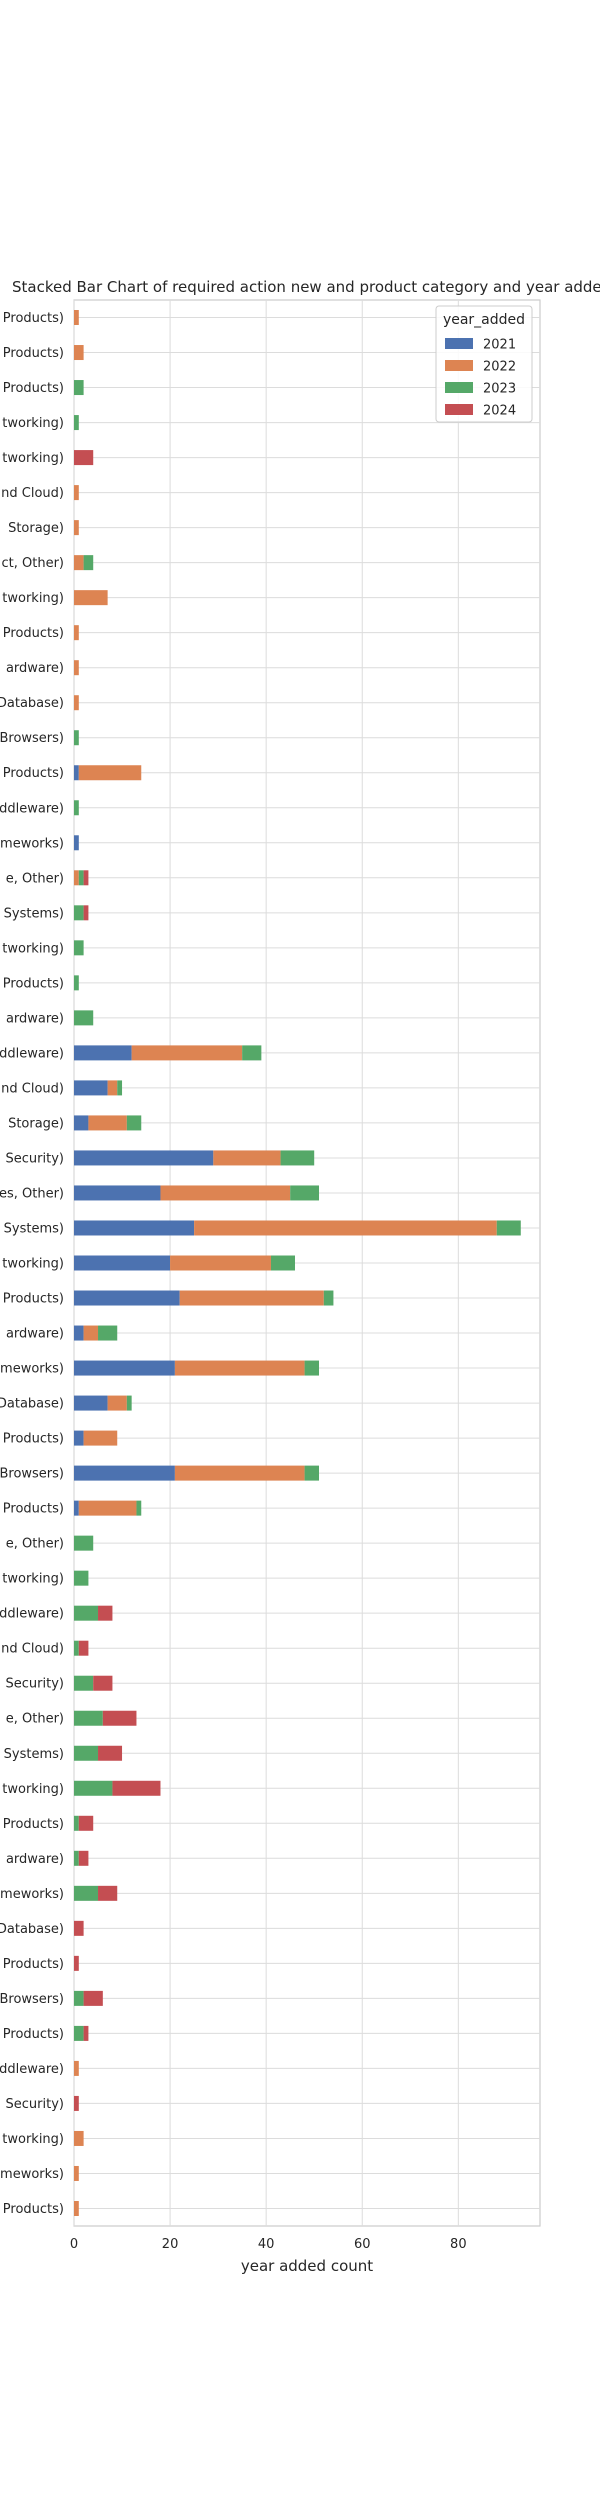 The height and width of the screenshot is (2500, 600). I want to click on x-tick-label: 0, so click(74, 2244).